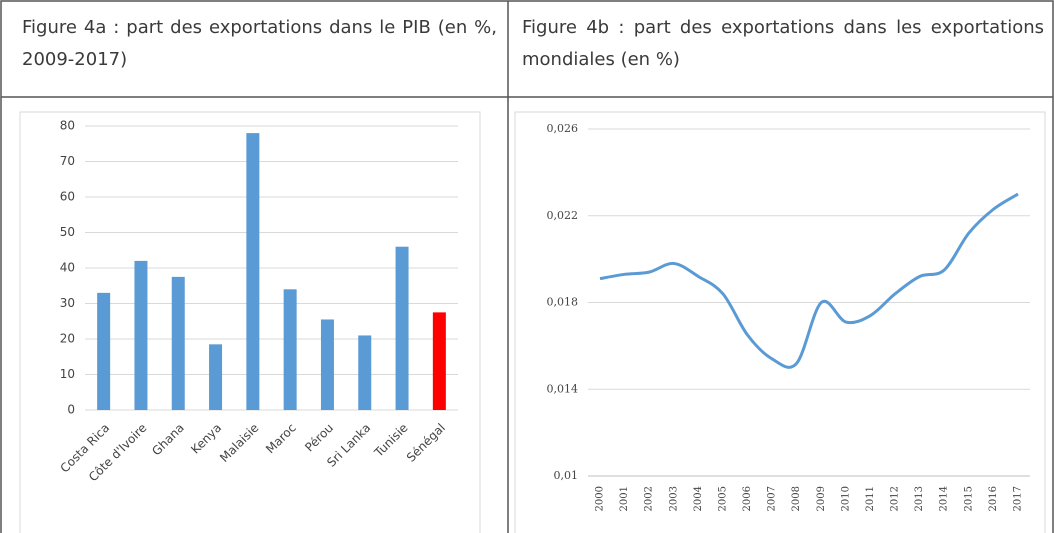 The width and height of the screenshot is (1054, 533). I want to click on y-tick-label: 0,014, so click(563, 388).